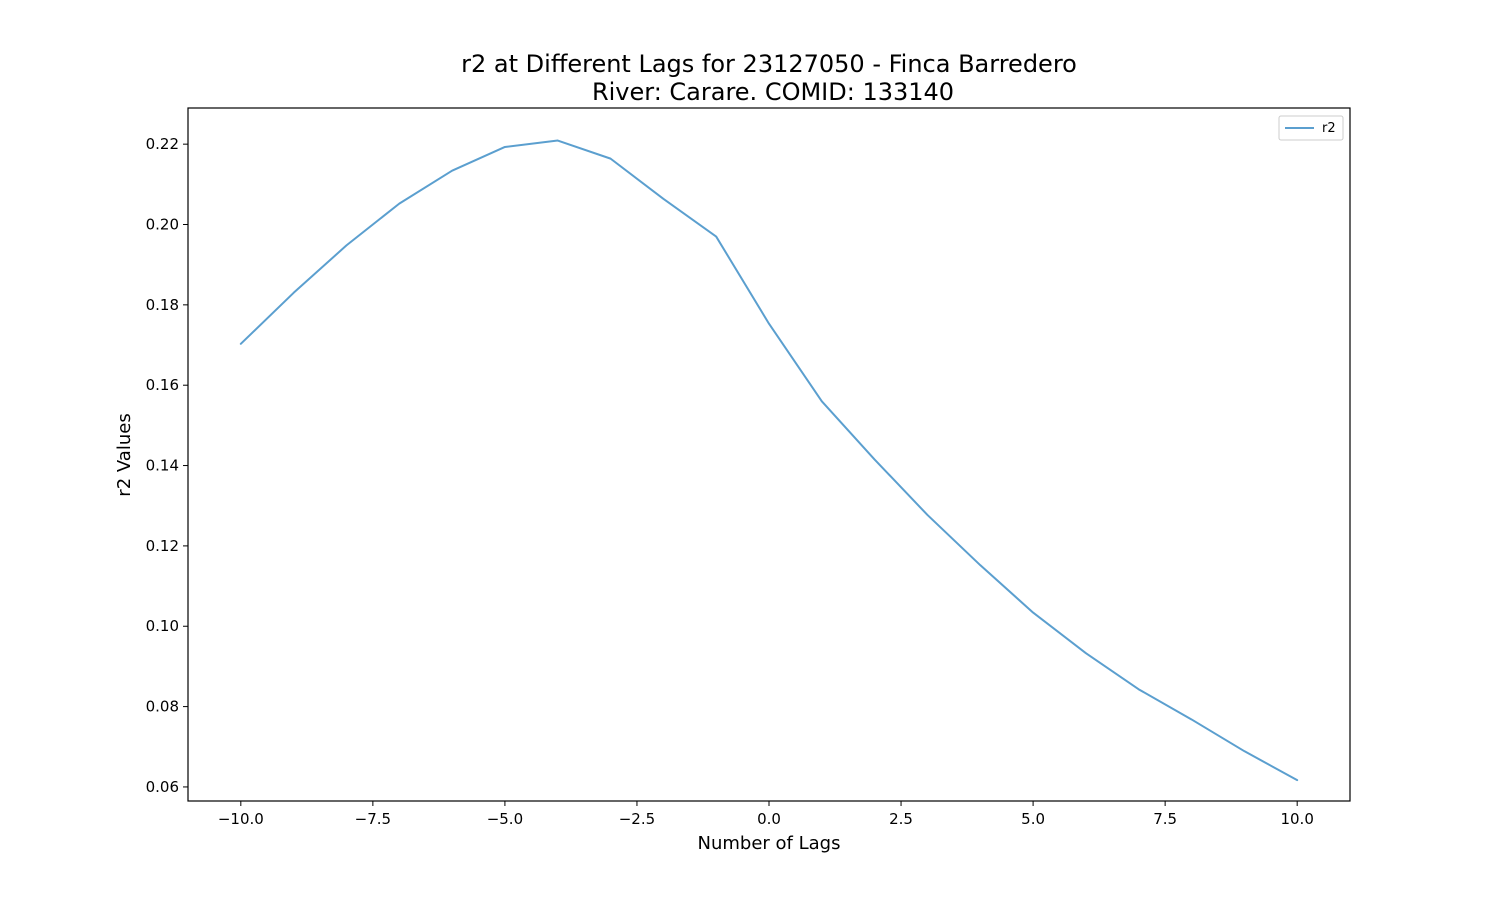  What do you see at coordinates (505, 819) in the screenshot?
I see `x-tick-label: −5.0` at bounding box center [505, 819].